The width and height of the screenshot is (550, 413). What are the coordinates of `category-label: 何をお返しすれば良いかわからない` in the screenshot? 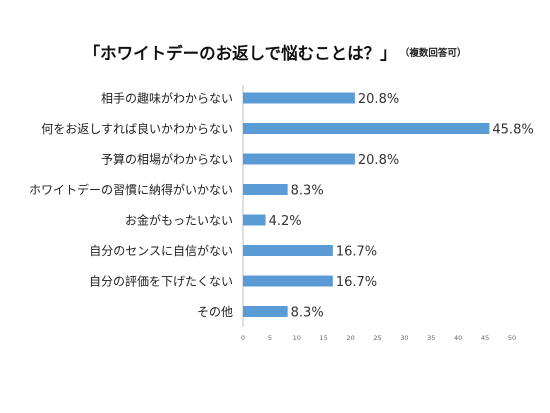 It's located at (137, 128).